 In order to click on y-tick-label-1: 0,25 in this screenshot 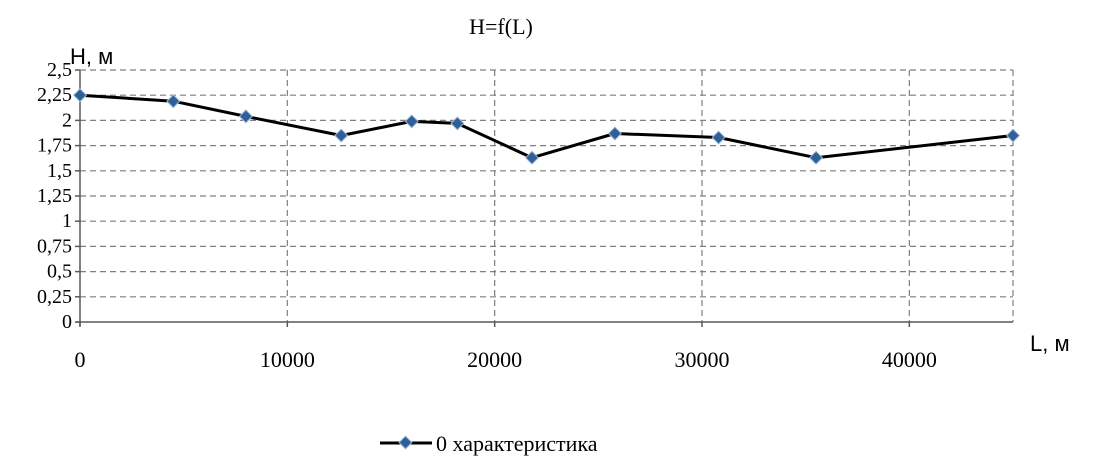, I will do `click(54, 297)`.